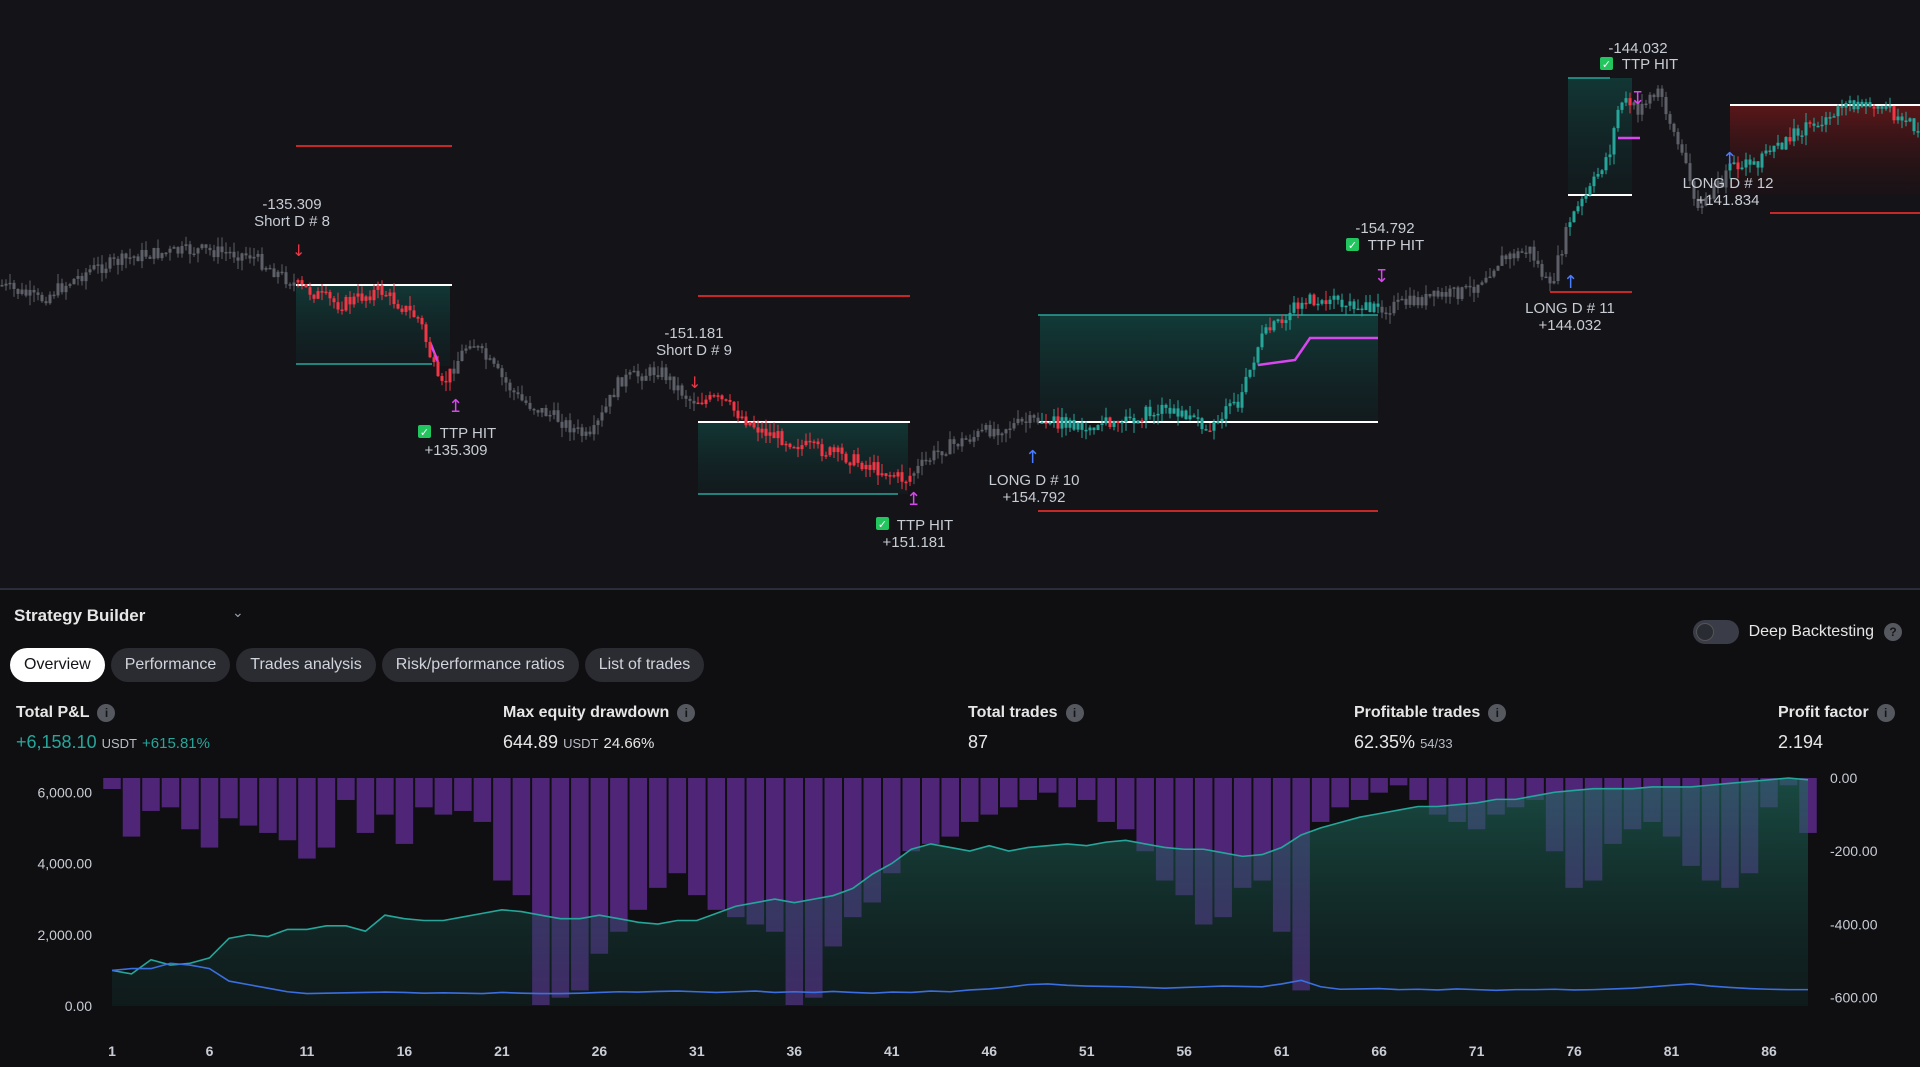 The image size is (1920, 1067). Describe the element at coordinates (1317, 351) in the screenshot. I see `trail-line-long10` at that location.